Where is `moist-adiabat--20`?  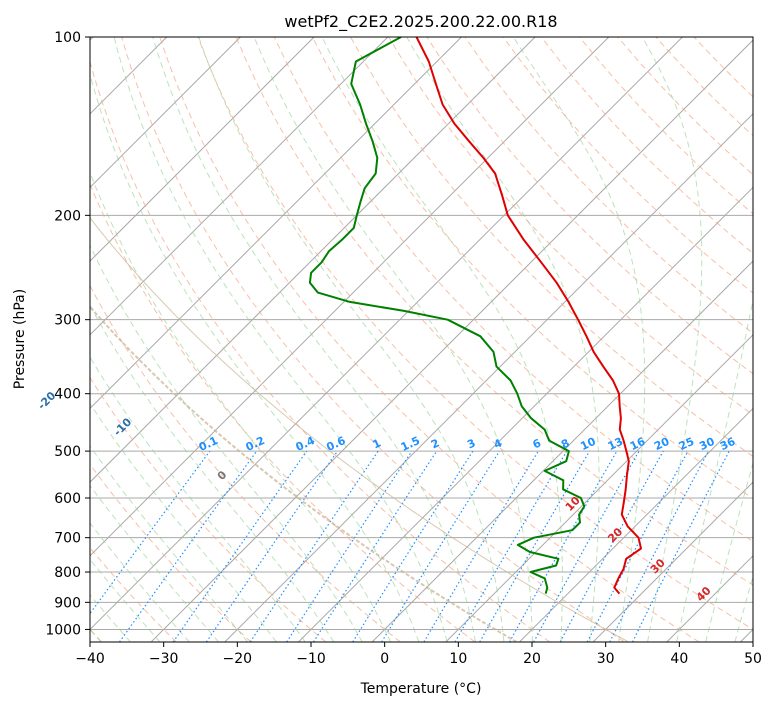 moist-adiabat--20 is located at coordinates (169, 543).